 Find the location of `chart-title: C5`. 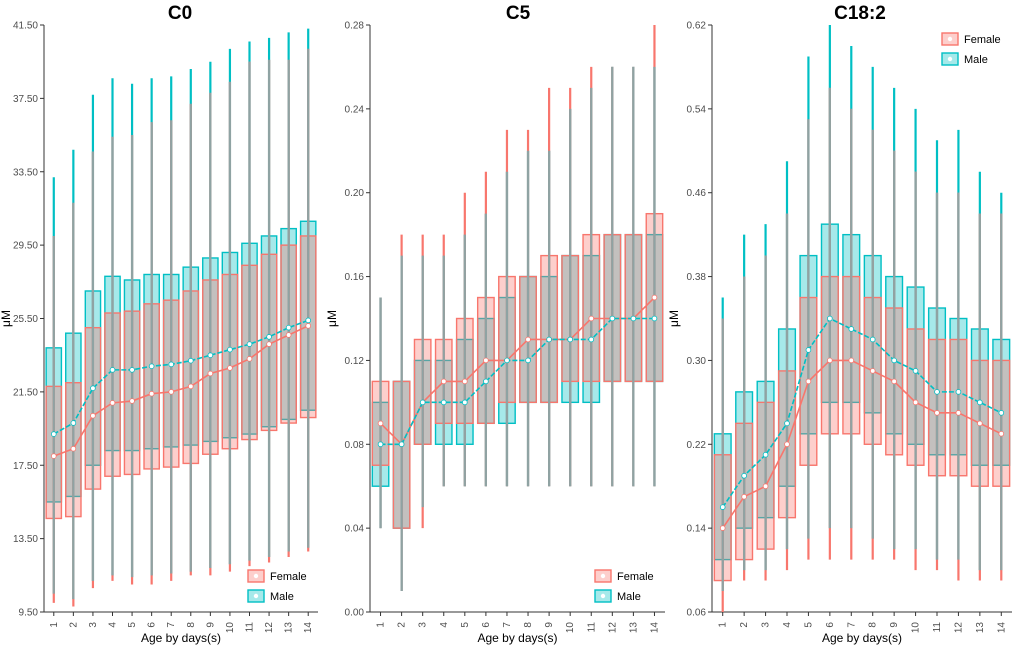

chart-title: C5 is located at coordinates (518, 13).